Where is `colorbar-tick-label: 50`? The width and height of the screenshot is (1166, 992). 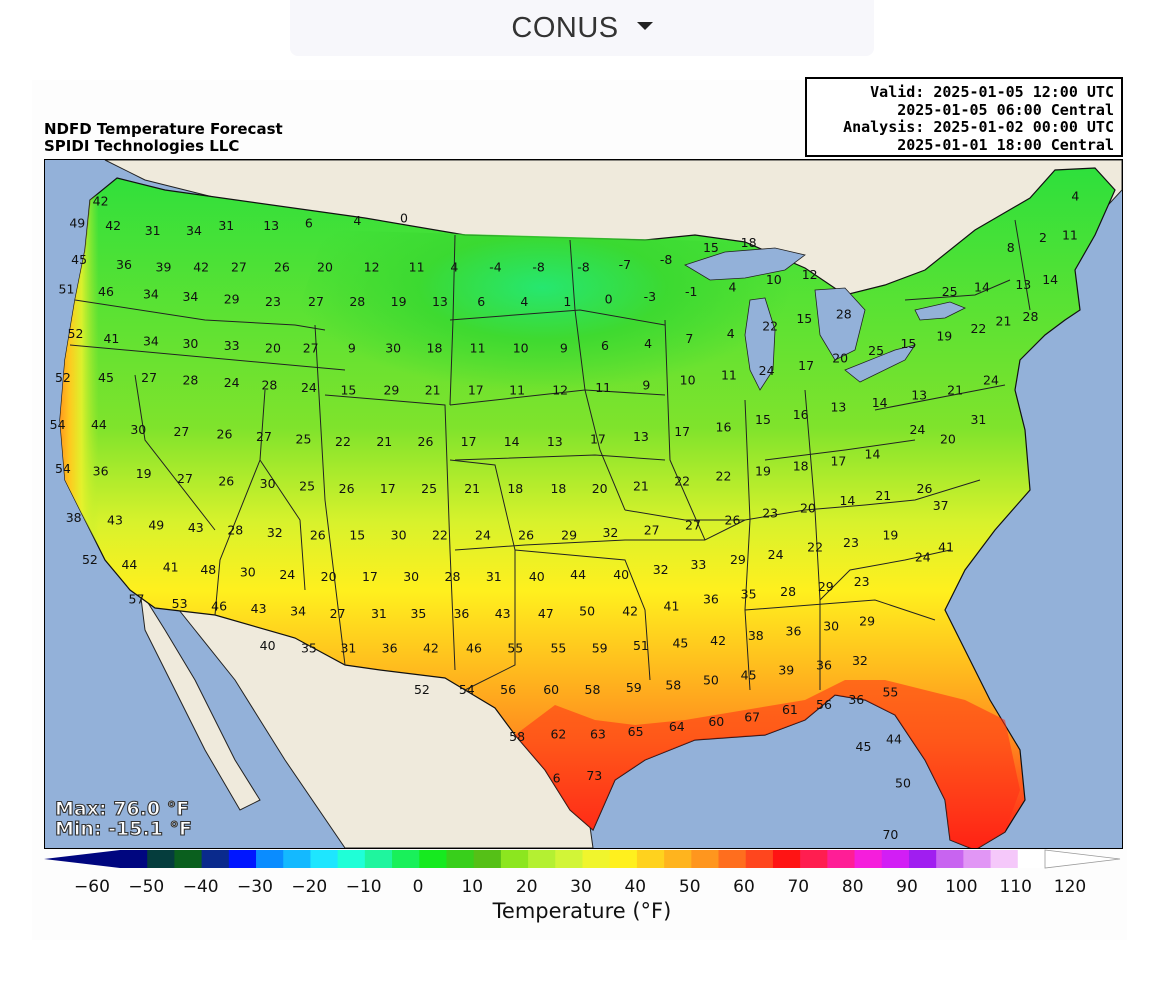 colorbar-tick-label: 50 is located at coordinates (690, 887).